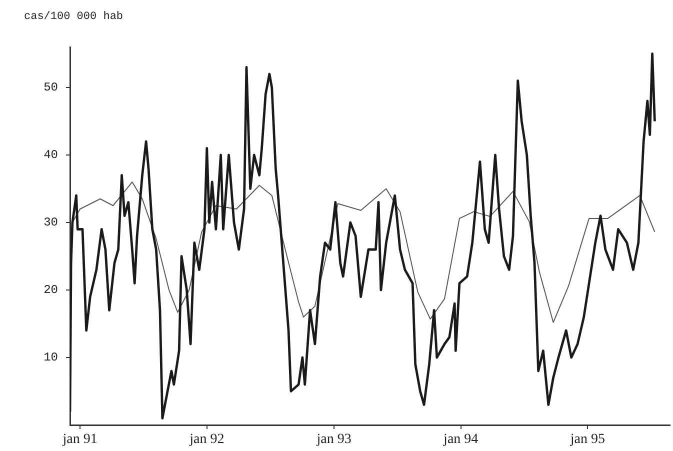  What do you see at coordinates (51, 223) in the screenshot?
I see `y-tick-label: 30` at bounding box center [51, 223].